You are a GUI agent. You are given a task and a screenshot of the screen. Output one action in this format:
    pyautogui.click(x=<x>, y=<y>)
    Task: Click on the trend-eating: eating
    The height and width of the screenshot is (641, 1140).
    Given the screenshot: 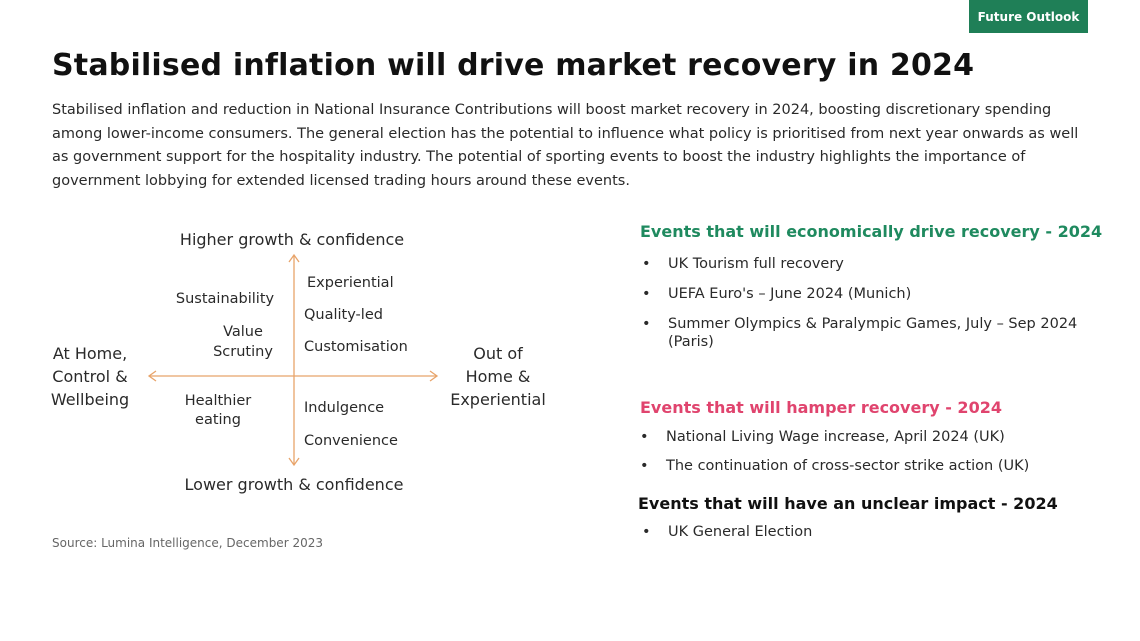 What is the action you would take?
    pyautogui.click(x=218, y=420)
    